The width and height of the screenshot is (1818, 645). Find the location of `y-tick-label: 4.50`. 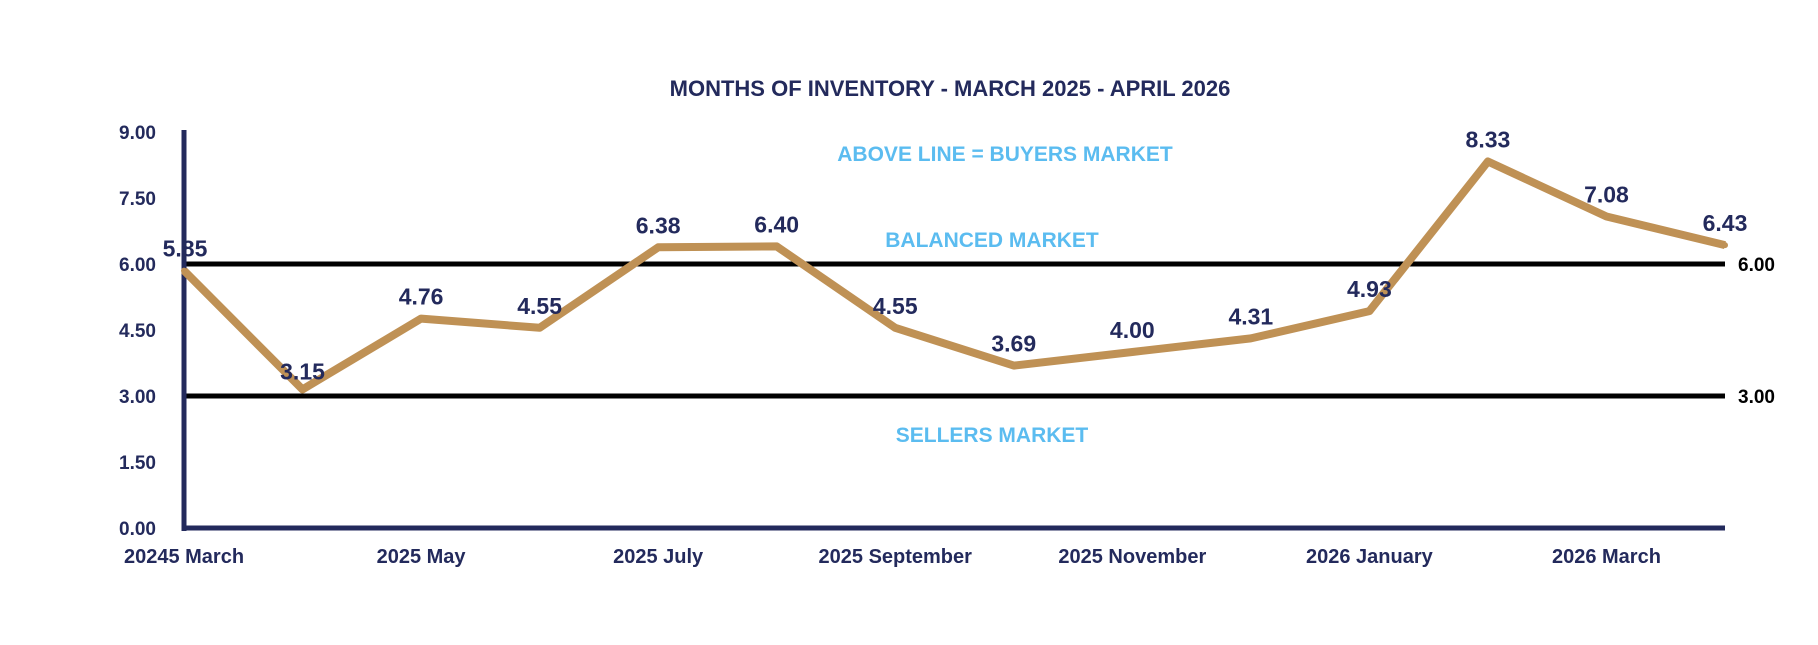

y-tick-label: 4.50 is located at coordinates (137, 331).